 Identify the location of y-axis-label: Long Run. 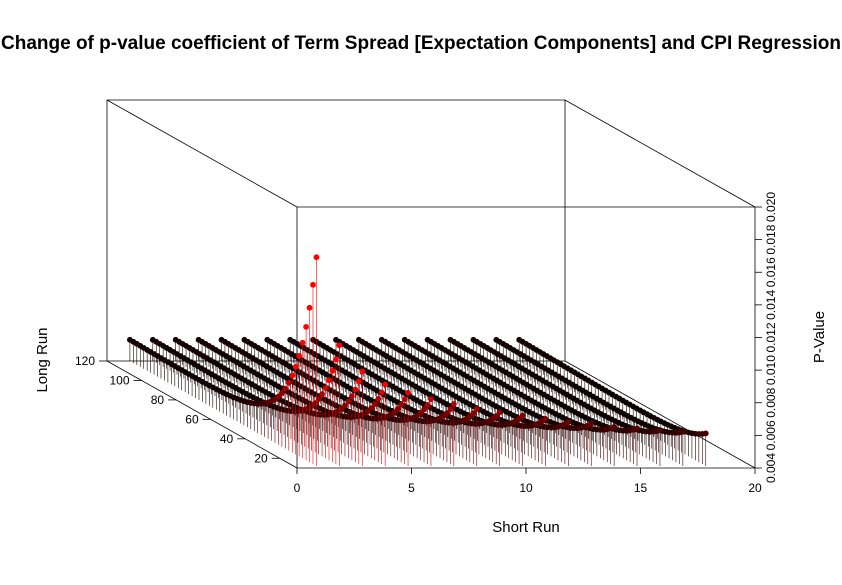
(42, 359).